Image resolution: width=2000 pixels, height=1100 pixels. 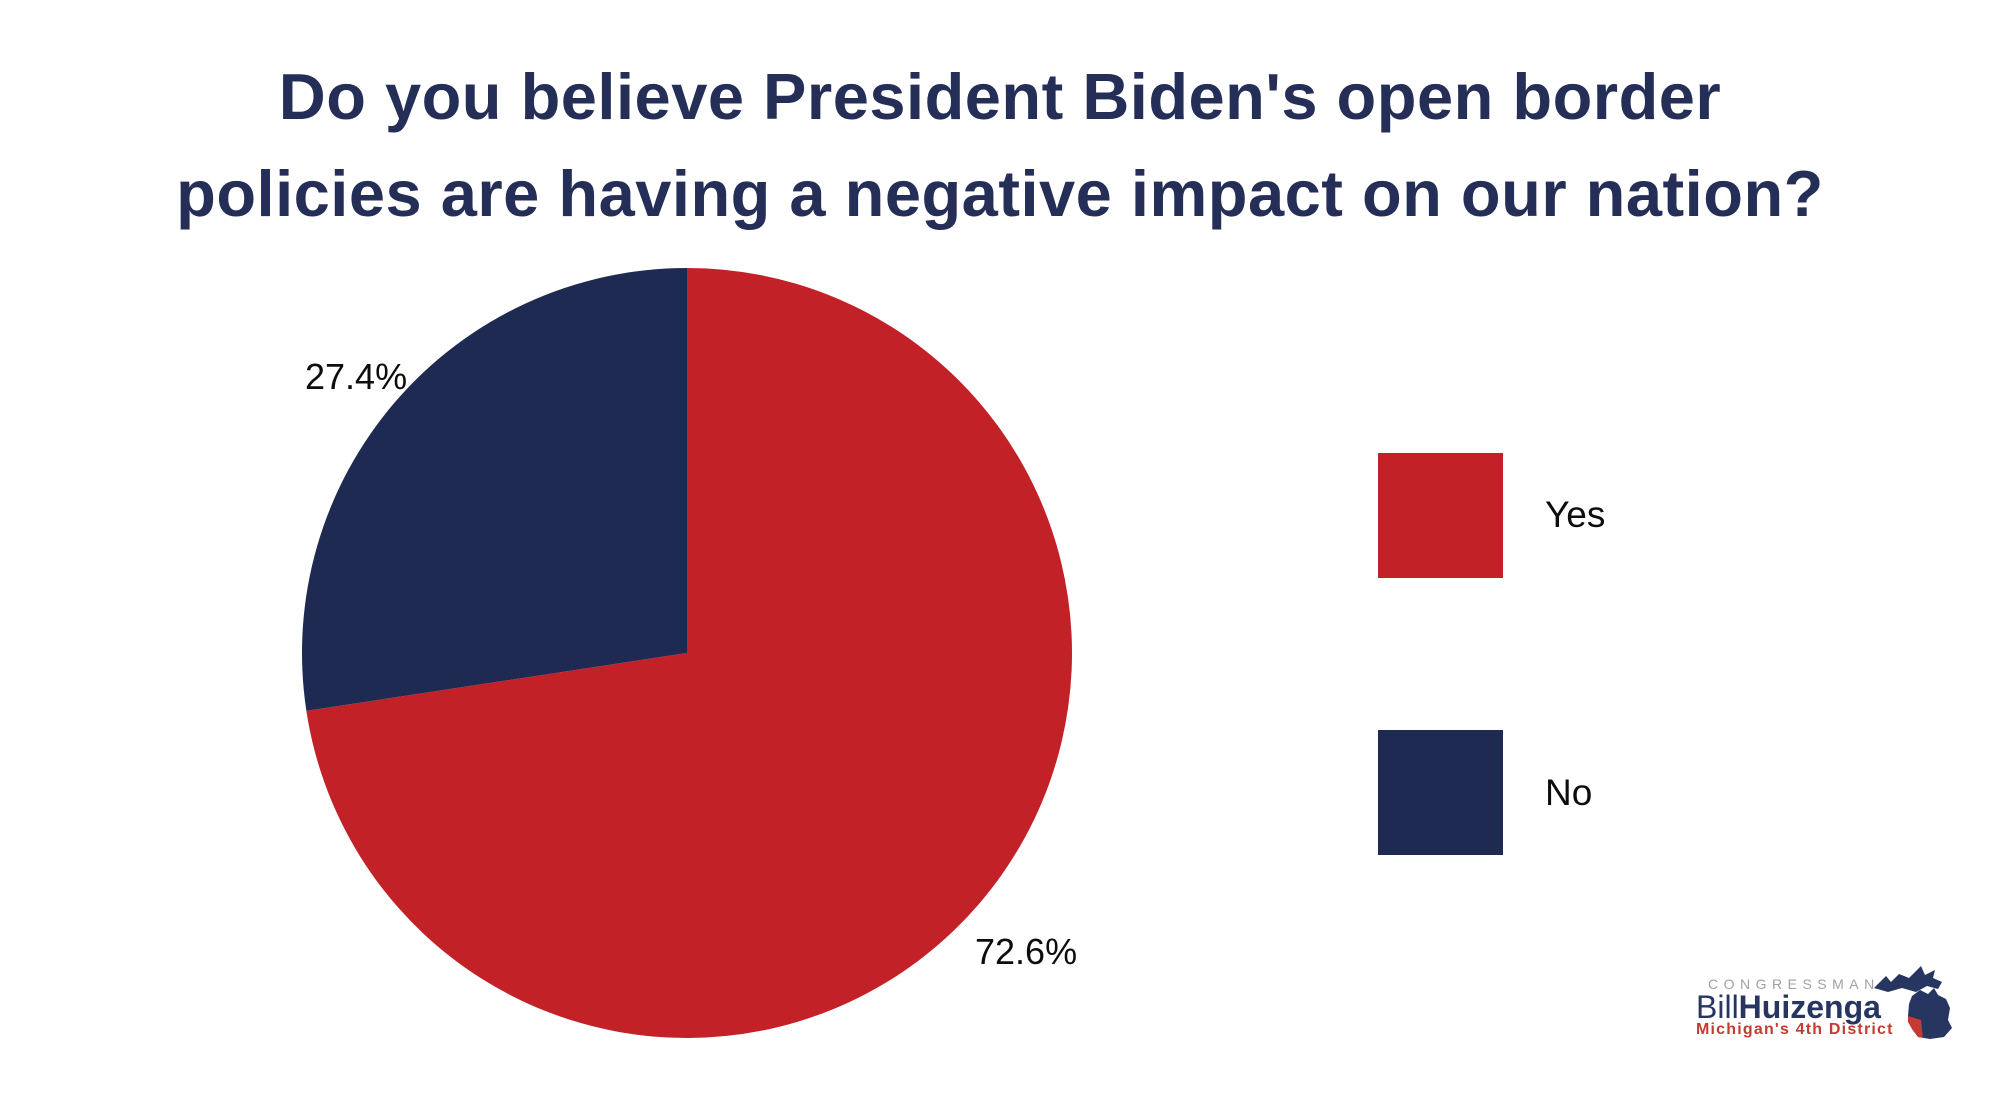 What do you see at coordinates (1440, 792) in the screenshot?
I see `legend-swatch-no` at bounding box center [1440, 792].